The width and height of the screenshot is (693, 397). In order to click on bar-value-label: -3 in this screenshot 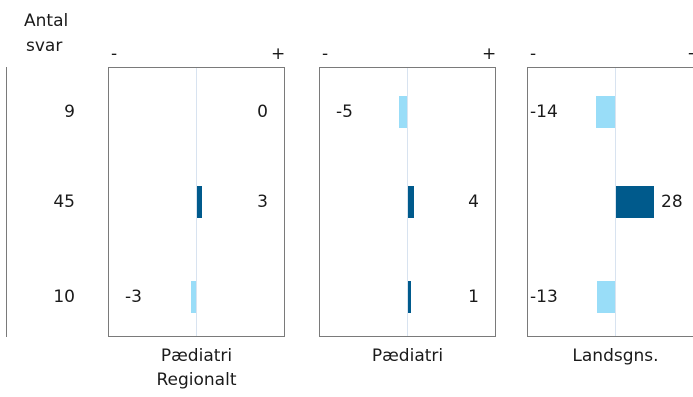, I will do `click(133, 297)`.